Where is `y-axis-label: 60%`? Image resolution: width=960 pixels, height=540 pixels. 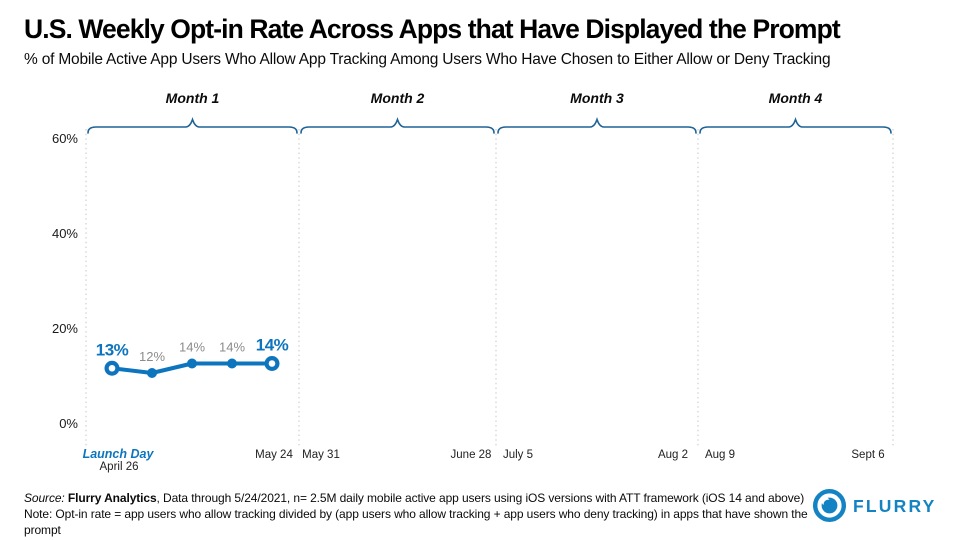 y-axis-label: 60% is located at coordinates (65, 138).